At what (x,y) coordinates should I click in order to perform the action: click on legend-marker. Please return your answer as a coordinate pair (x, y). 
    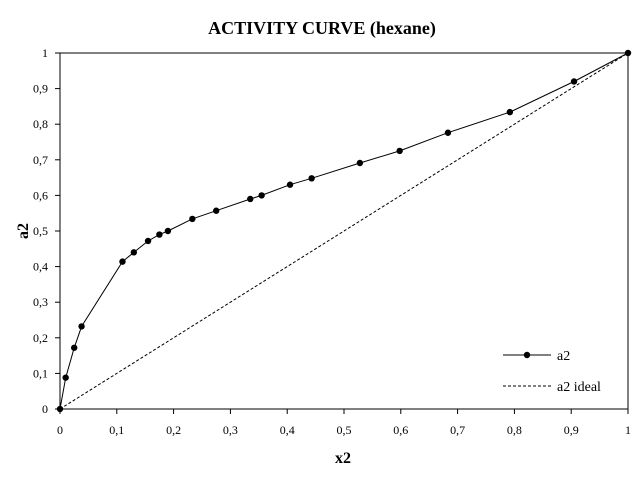
    Looking at the image, I should click on (527, 355).